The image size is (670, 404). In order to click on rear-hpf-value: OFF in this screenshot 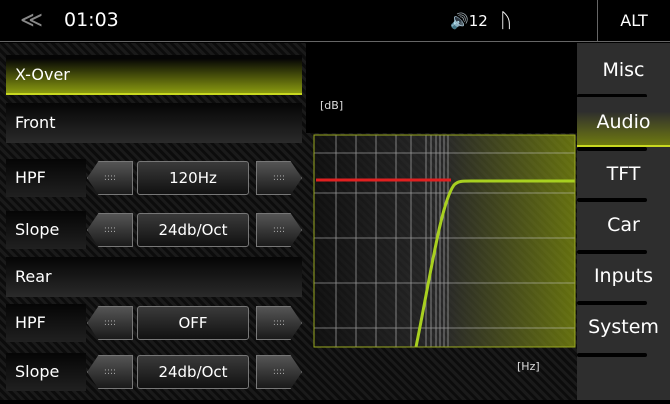, I will do `click(193, 323)`.